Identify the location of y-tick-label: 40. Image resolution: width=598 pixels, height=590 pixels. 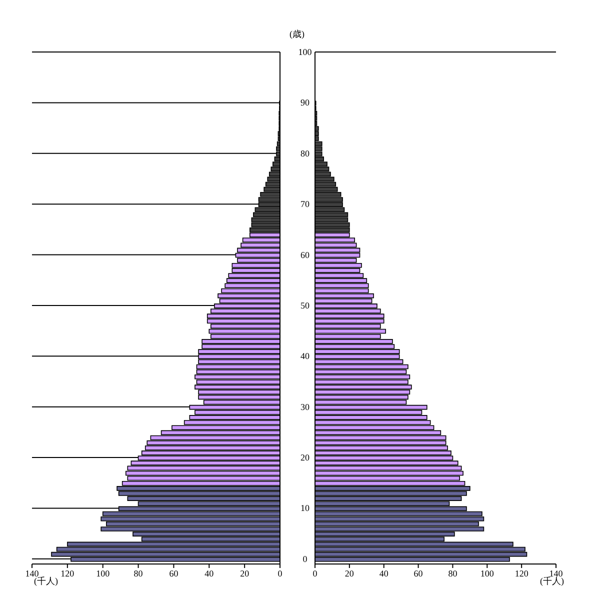
(305, 356).